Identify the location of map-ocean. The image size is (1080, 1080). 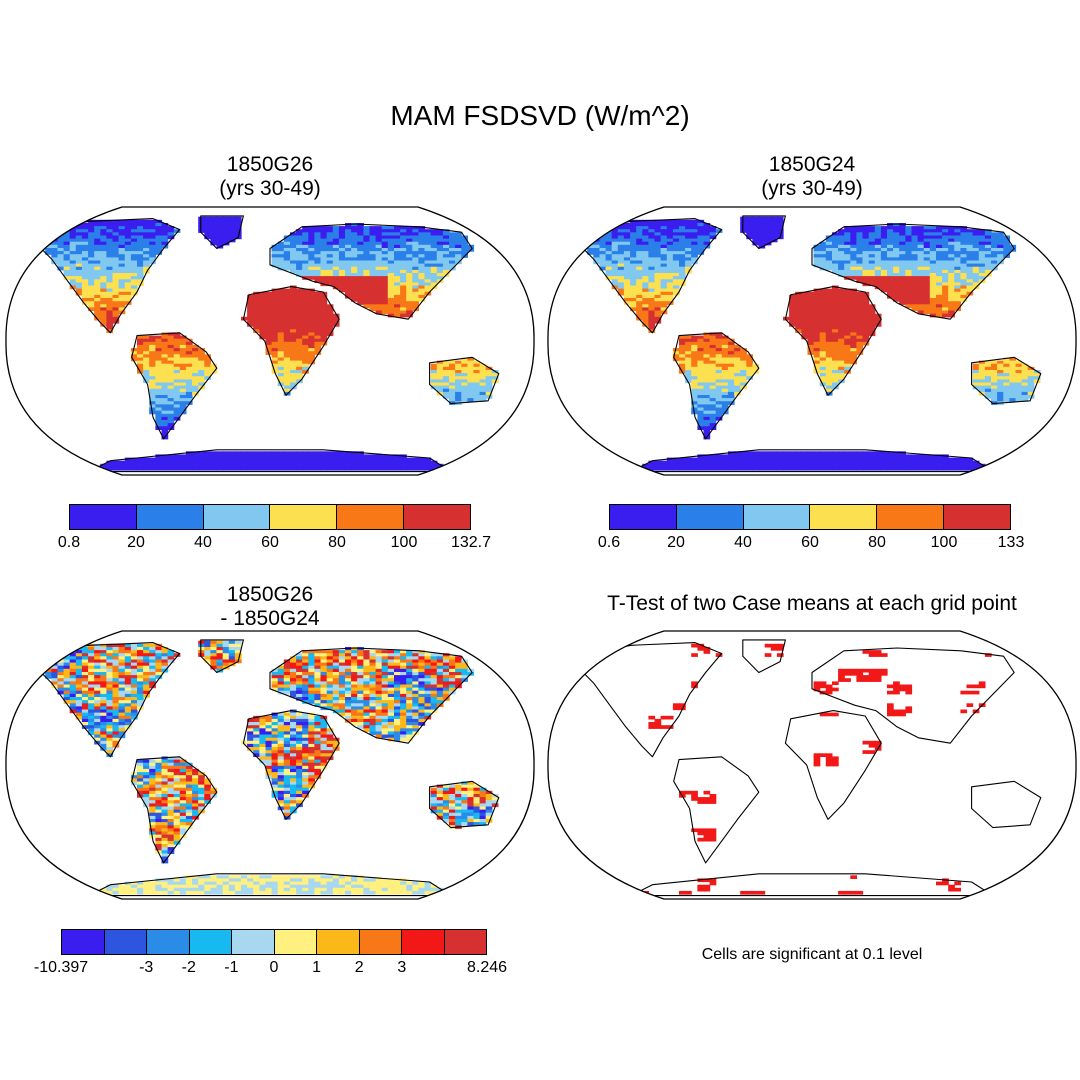
(812, 765).